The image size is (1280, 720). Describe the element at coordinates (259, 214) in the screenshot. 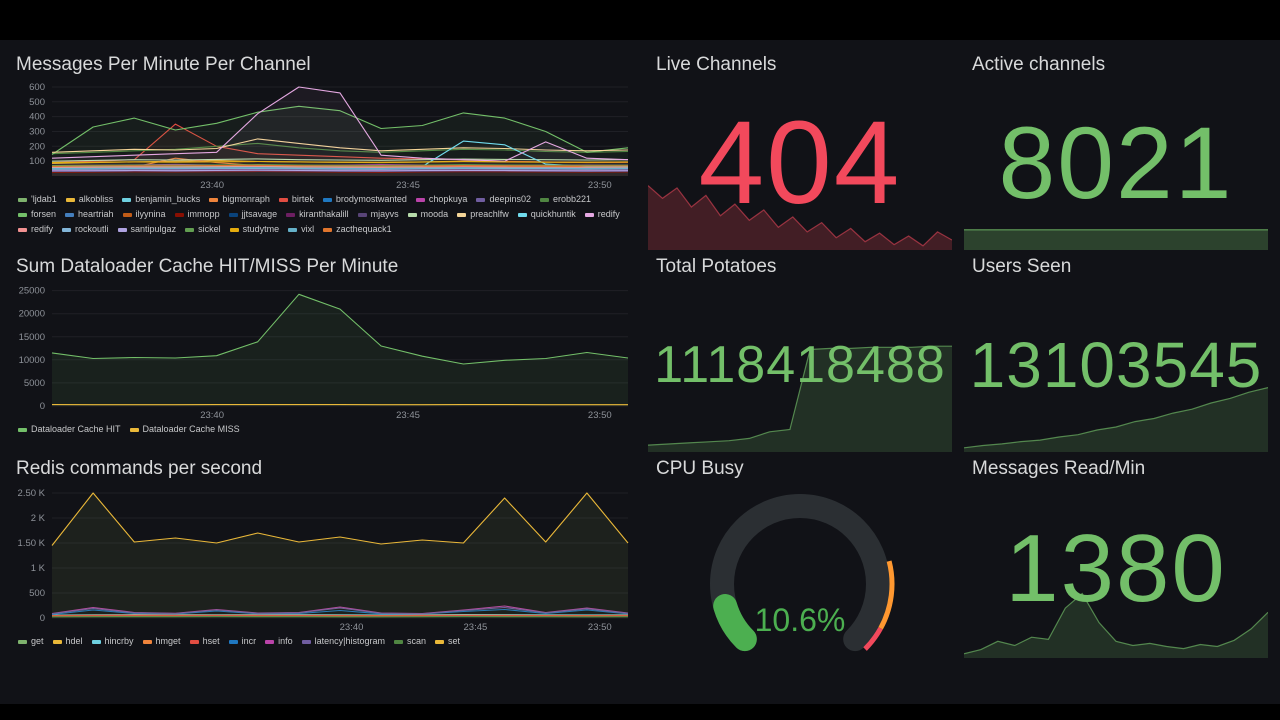

I see `legend-label: jjtsavage` at that location.